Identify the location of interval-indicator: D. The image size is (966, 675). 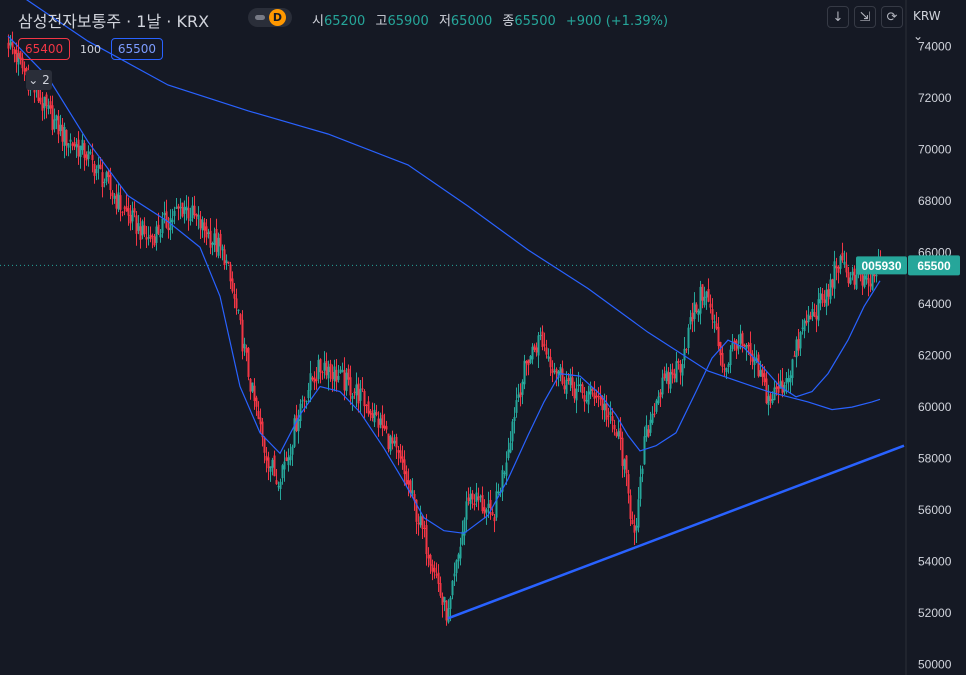
(270, 17).